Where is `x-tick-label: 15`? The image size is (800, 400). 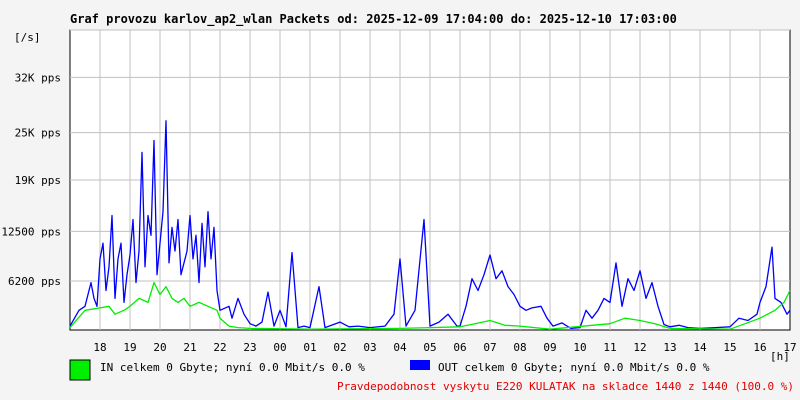
x-tick-label: 15 is located at coordinates (729, 347).